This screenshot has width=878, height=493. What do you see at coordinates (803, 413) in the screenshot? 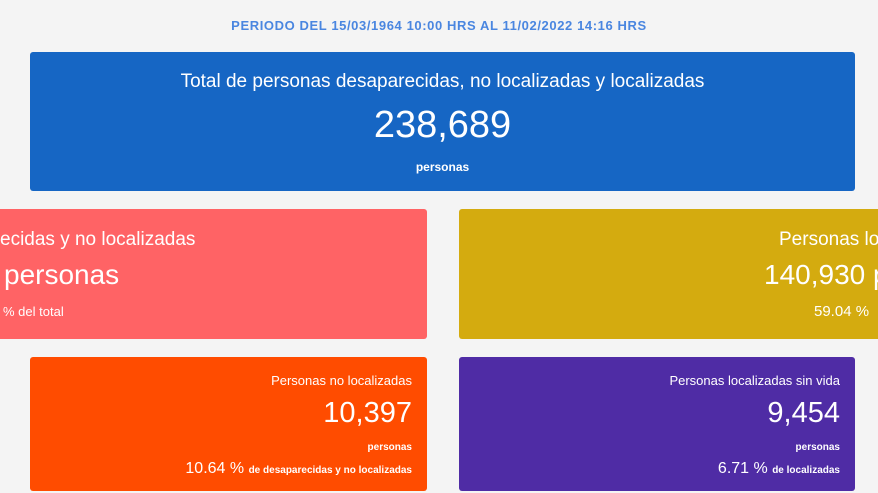
I see `sin-vida-value: 9,454` at bounding box center [803, 413].